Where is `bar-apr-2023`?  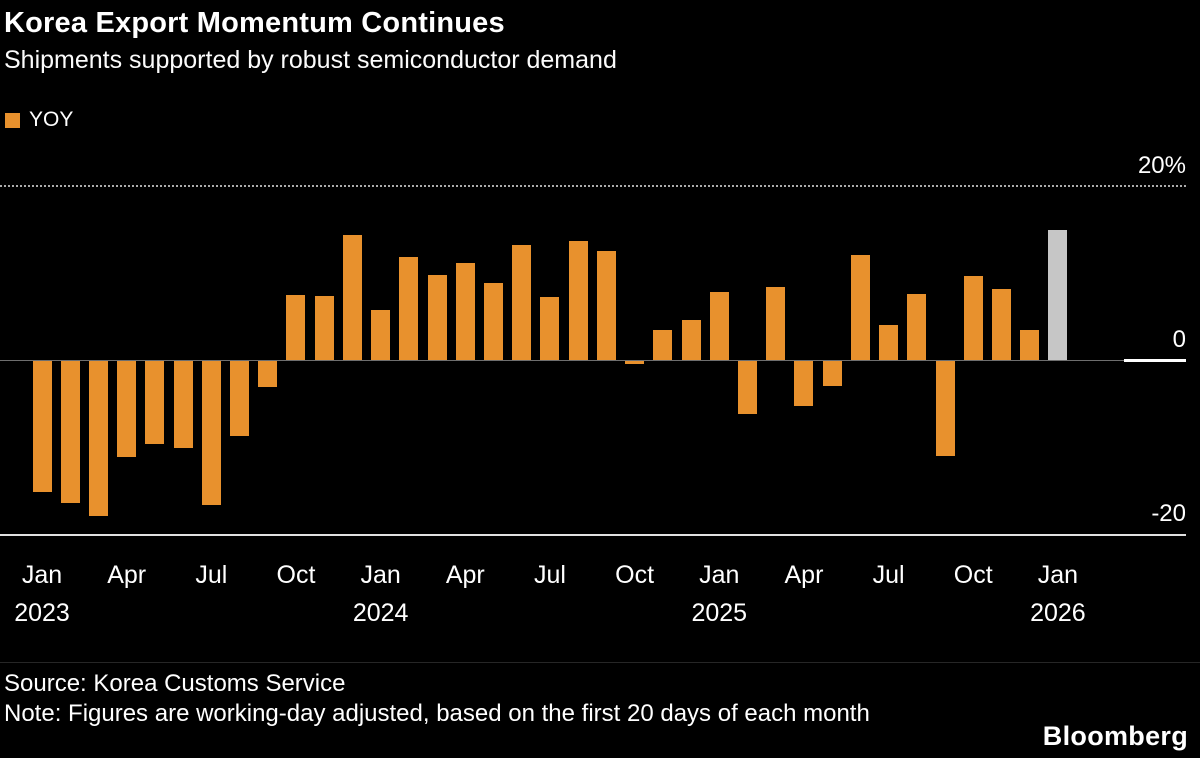
bar-apr-2023 is located at coordinates (127, 409).